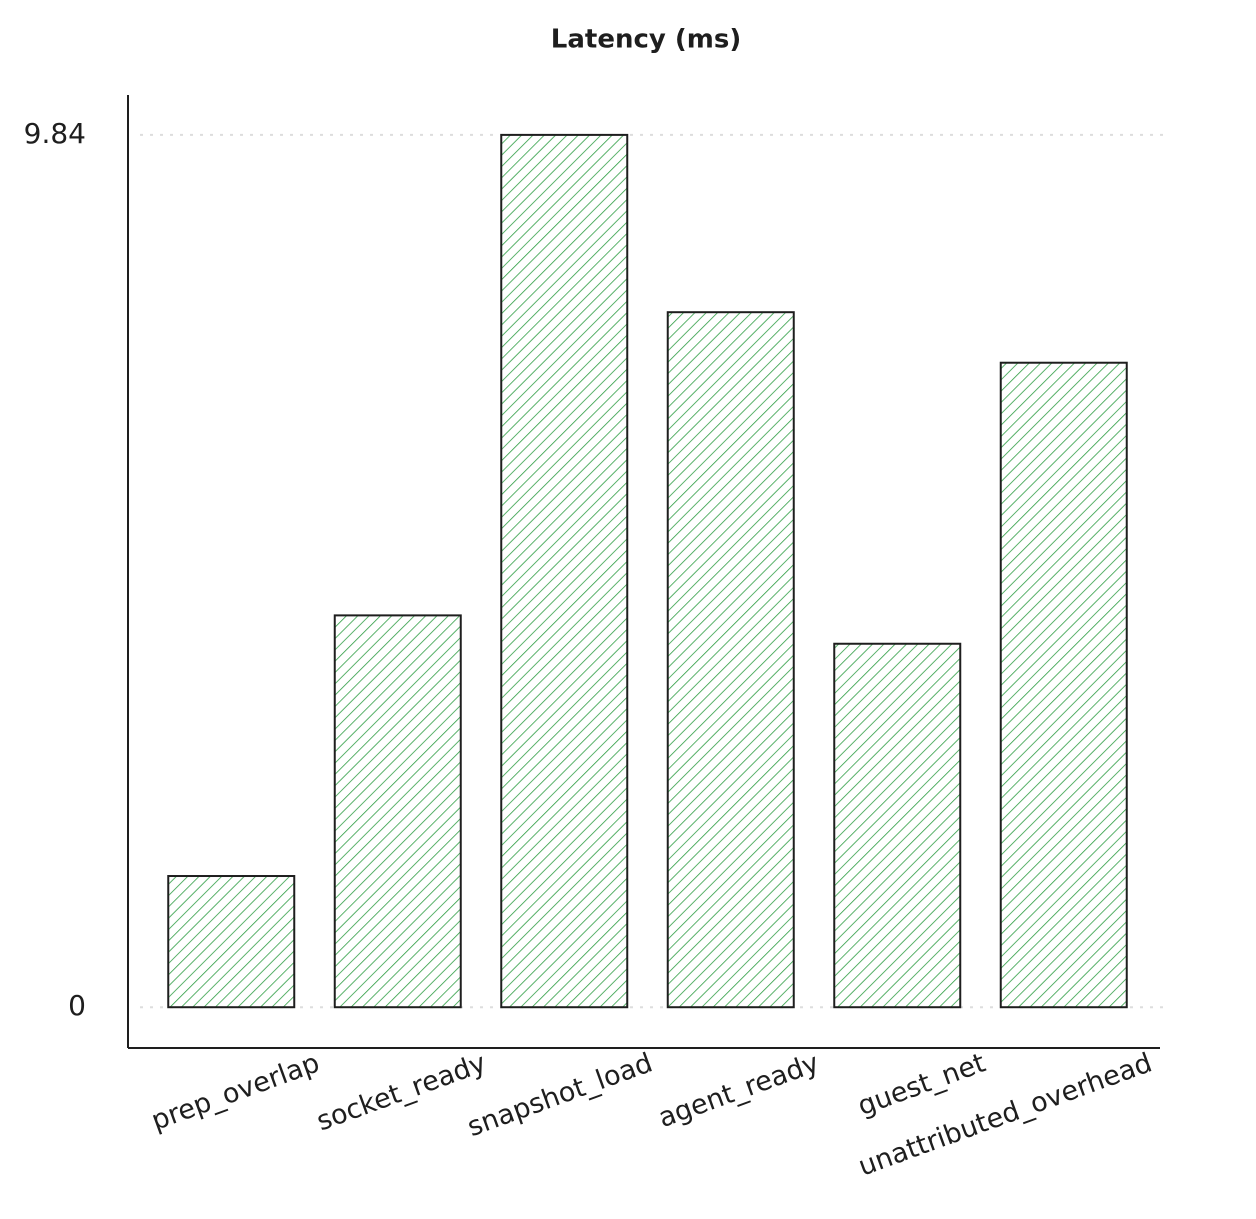 The width and height of the screenshot is (1256, 1219). What do you see at coordinates (235, 1091) in the screenshot?
I see `x-tick-label: prep_overlap` at bounding box center [235, 1091].